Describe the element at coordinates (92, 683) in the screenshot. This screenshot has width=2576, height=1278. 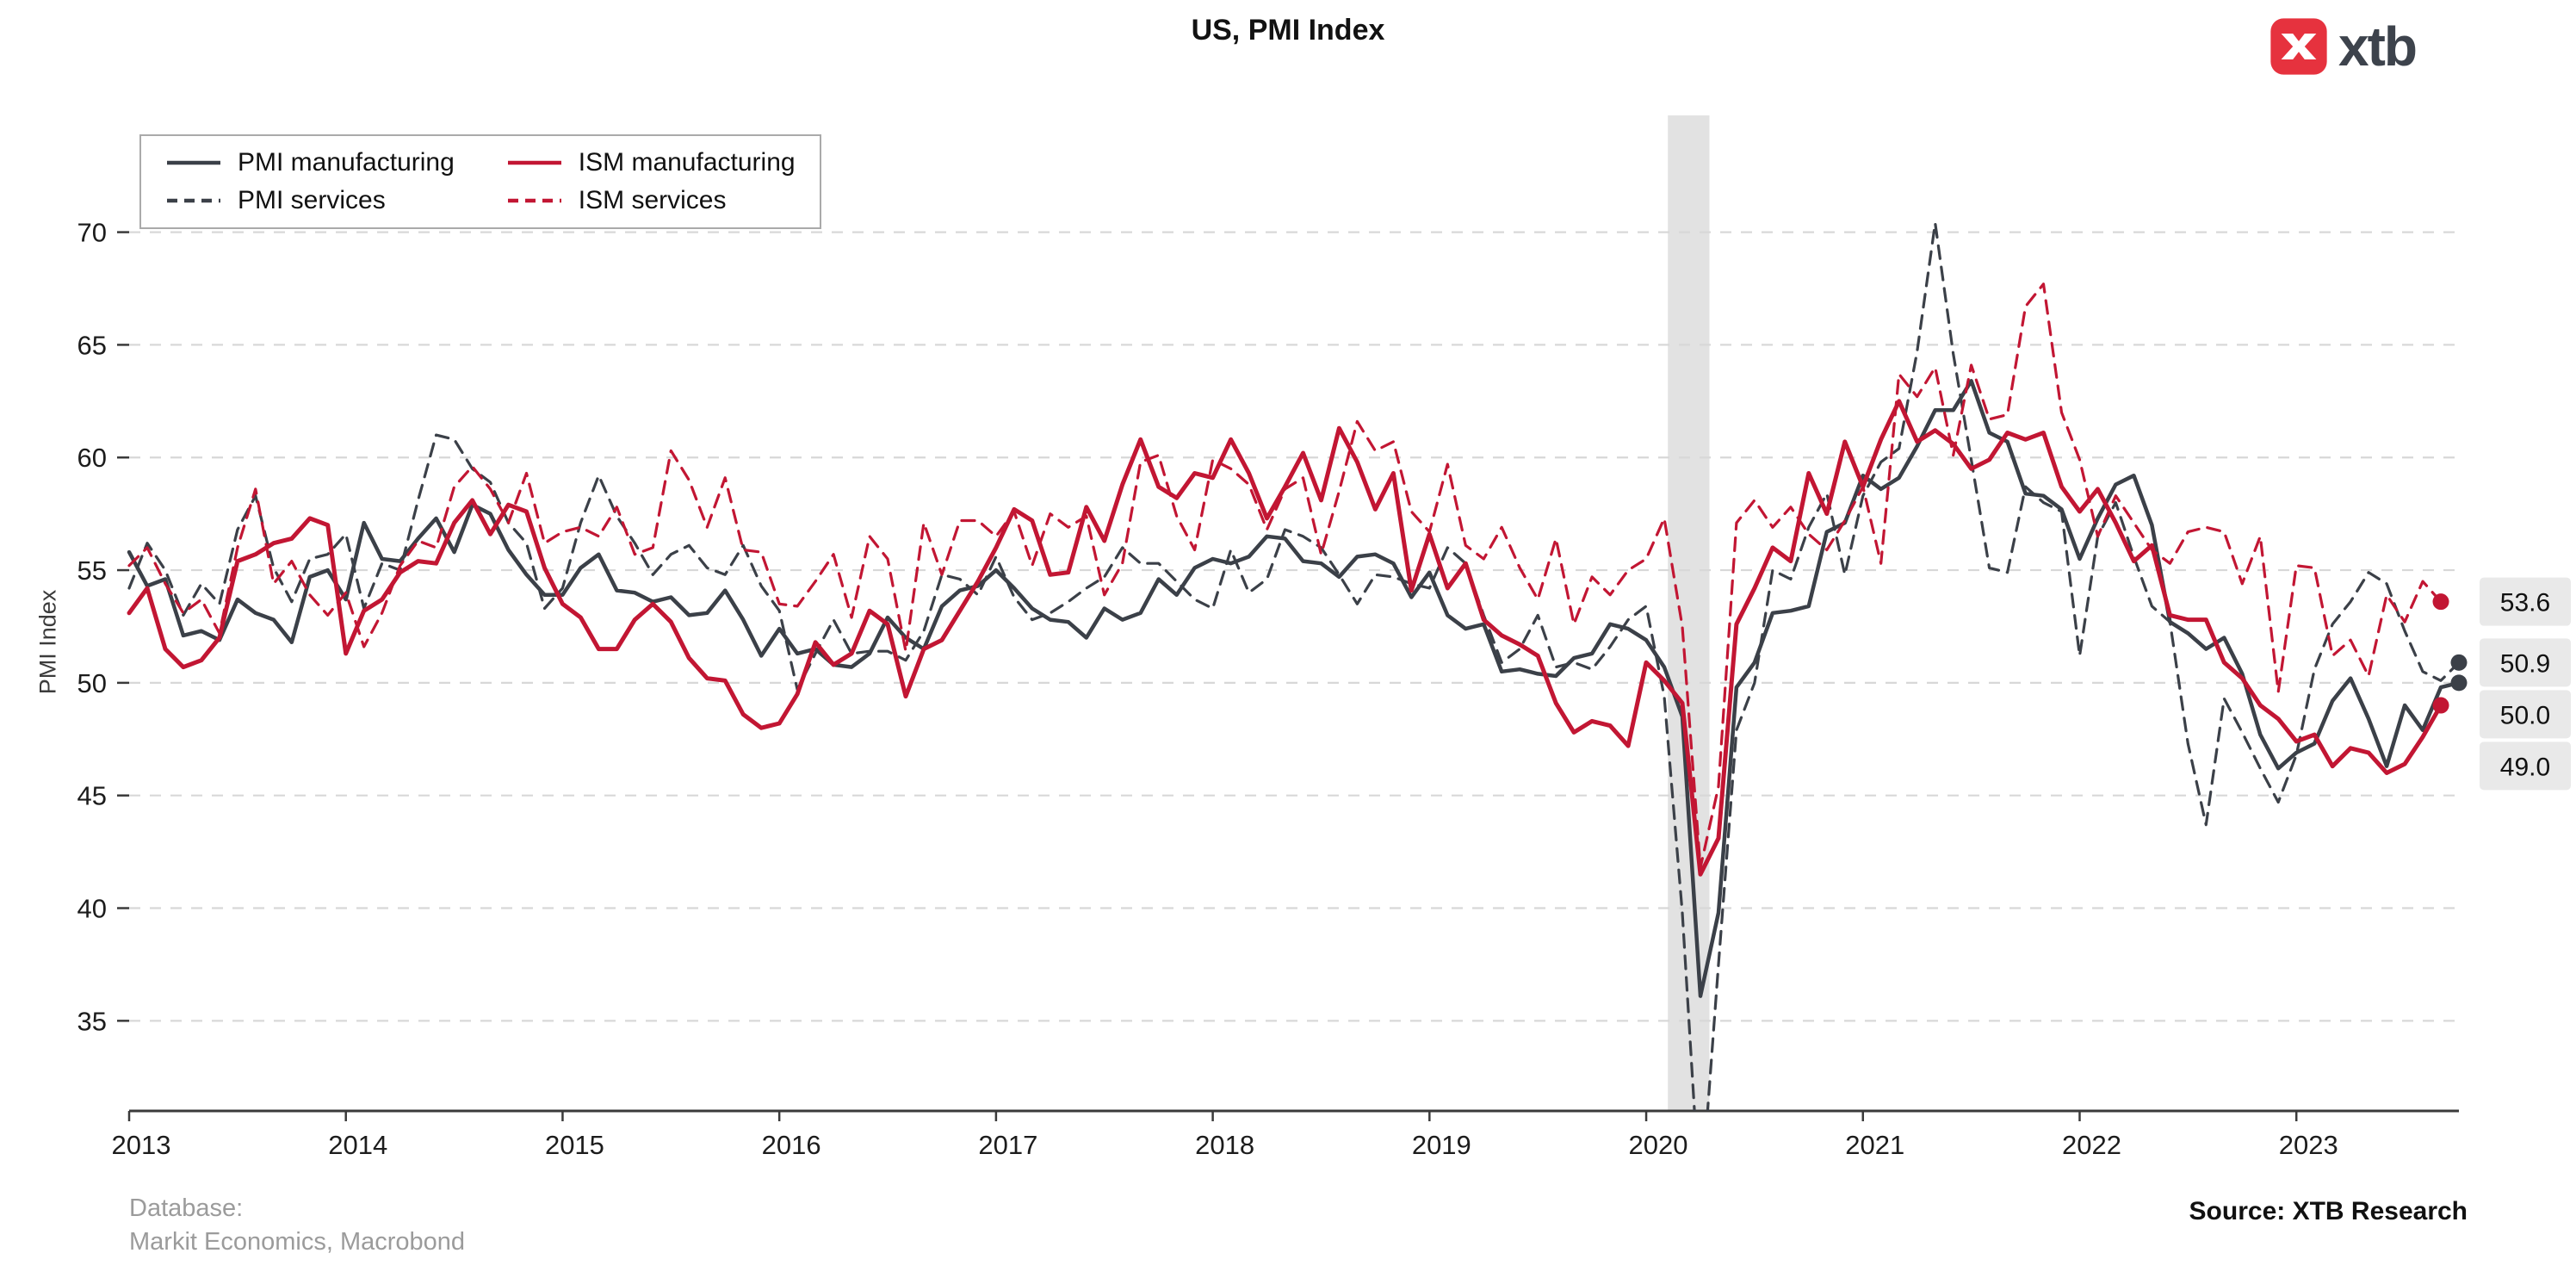
I see `svg-text: 50` at that location.